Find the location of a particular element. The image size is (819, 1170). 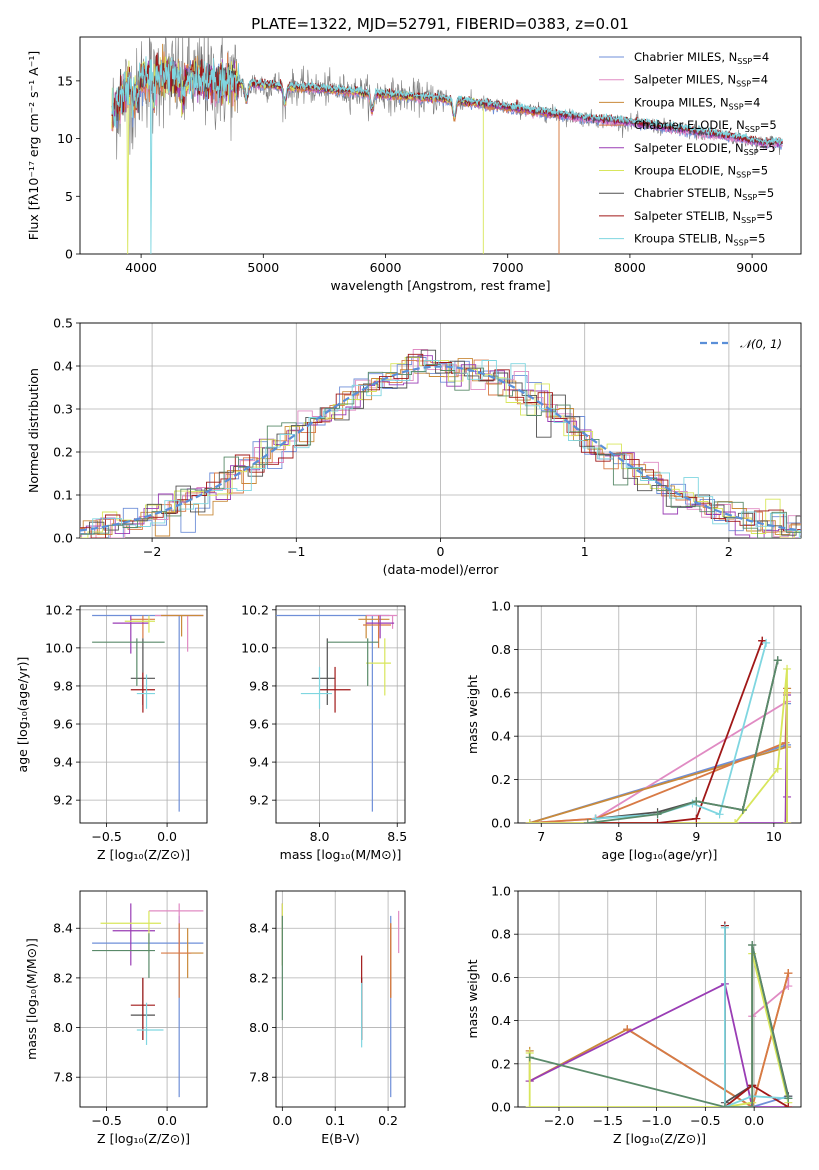

y-tick-label: 0.5 is located at coordinates (63, 323).